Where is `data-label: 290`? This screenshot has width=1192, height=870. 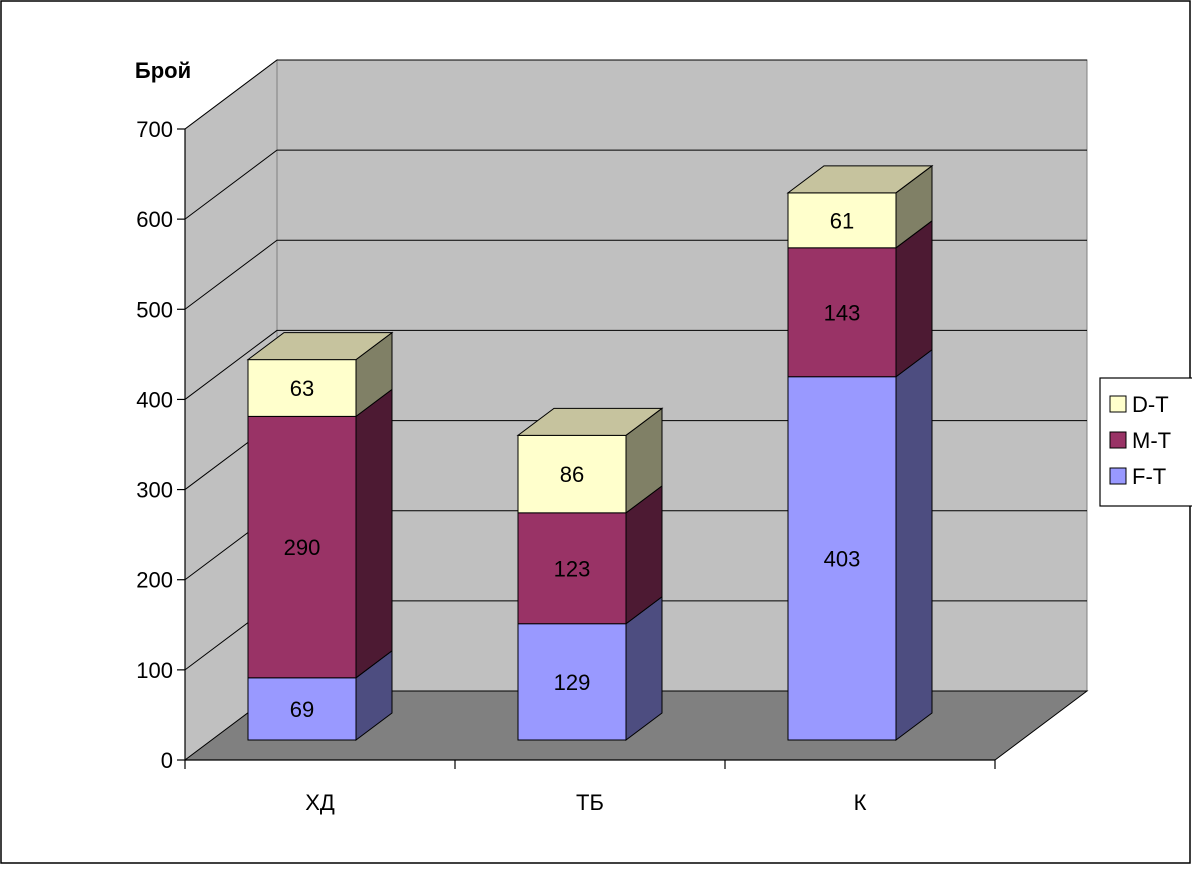 data-label: 290 is located at coordinates (302, 547).